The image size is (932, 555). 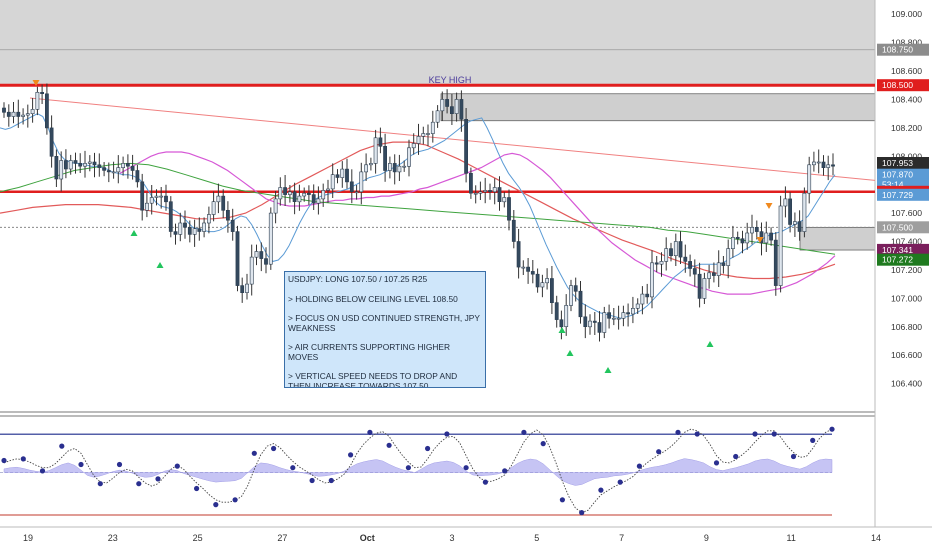 I want to click on price-label-text: 108.500, so click(x=897, y=85).